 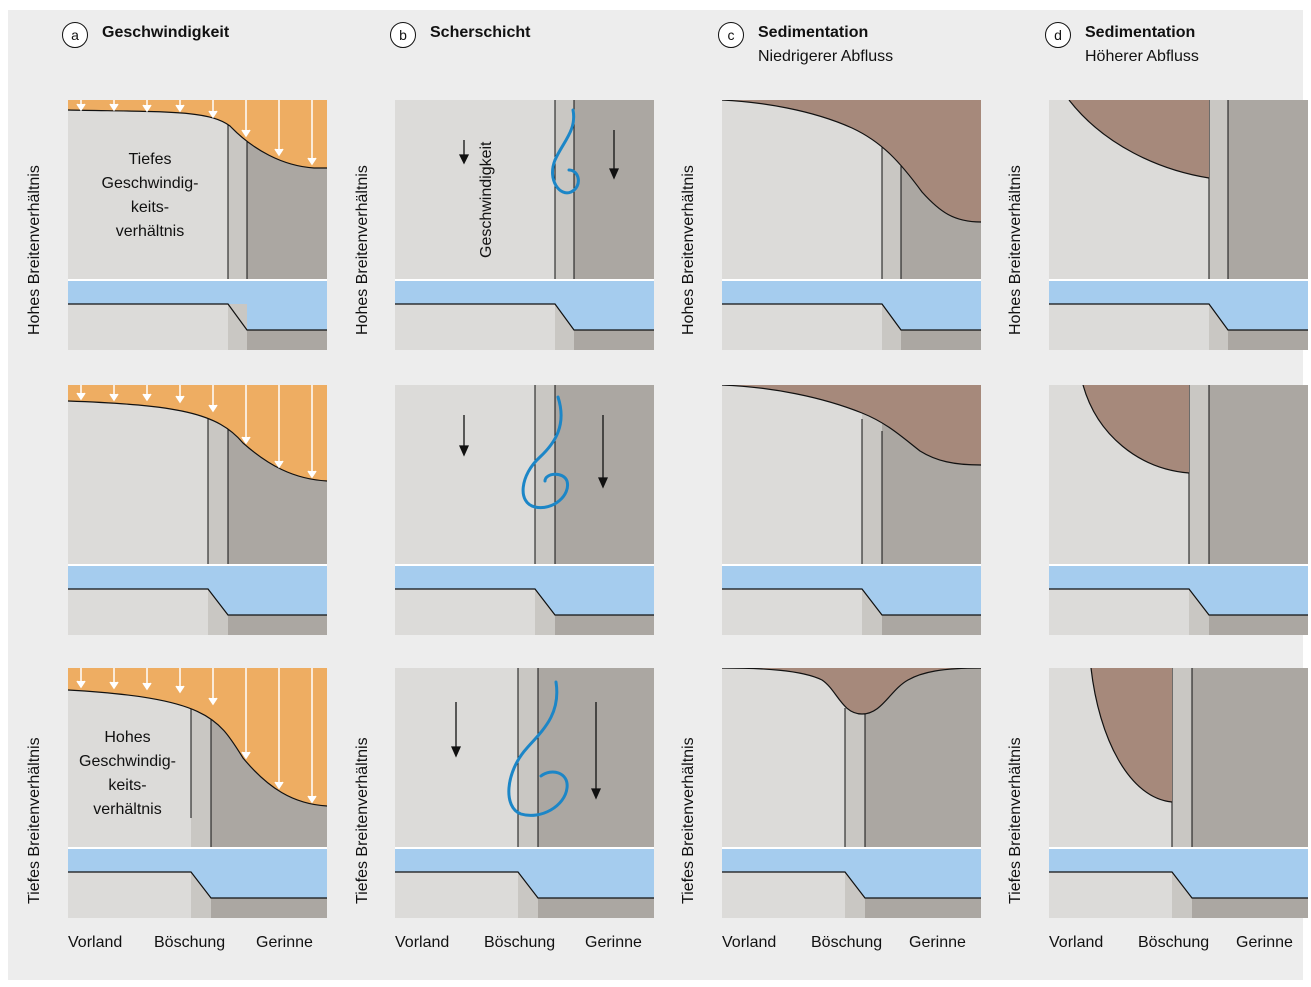 I want to click on row-label-low-a: Tiefes Breitenverhältnis, so click(x=34, y=820).